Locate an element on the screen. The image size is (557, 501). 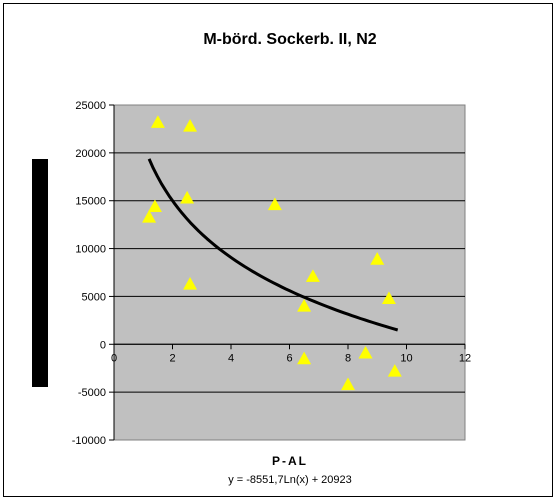
y-axis-label-bar is located at coordinates (40, 273).